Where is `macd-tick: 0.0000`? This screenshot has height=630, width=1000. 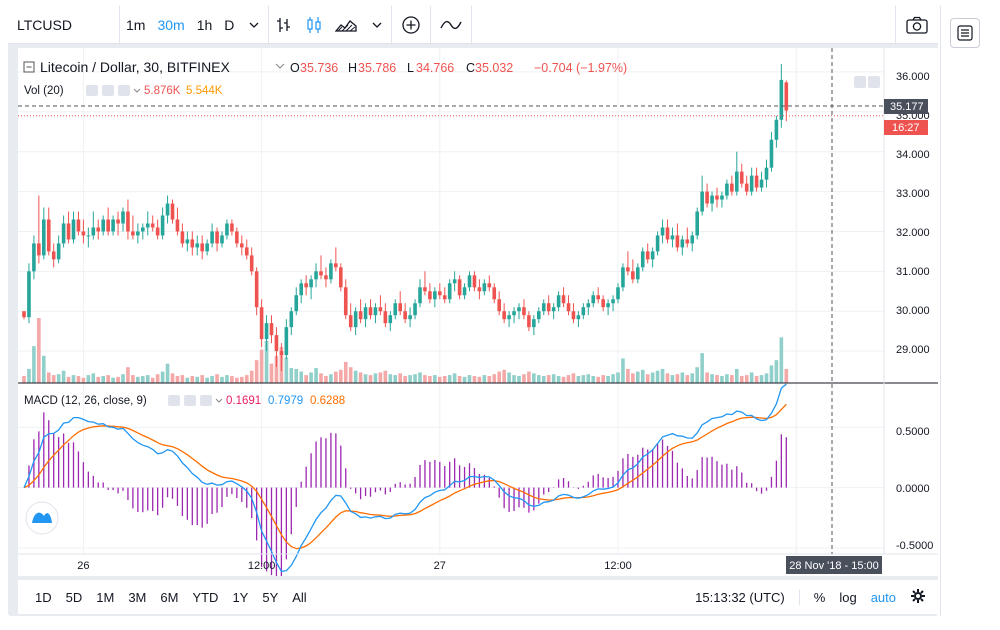 macd-tick: 0.0000 is located at coordinates (913, 489).